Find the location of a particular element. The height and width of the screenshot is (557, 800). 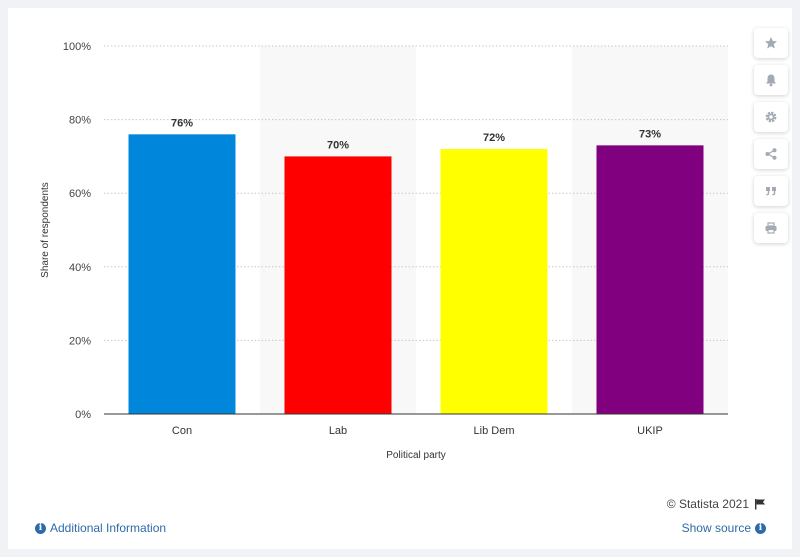

star-icon is located at coordinates (771, 43).